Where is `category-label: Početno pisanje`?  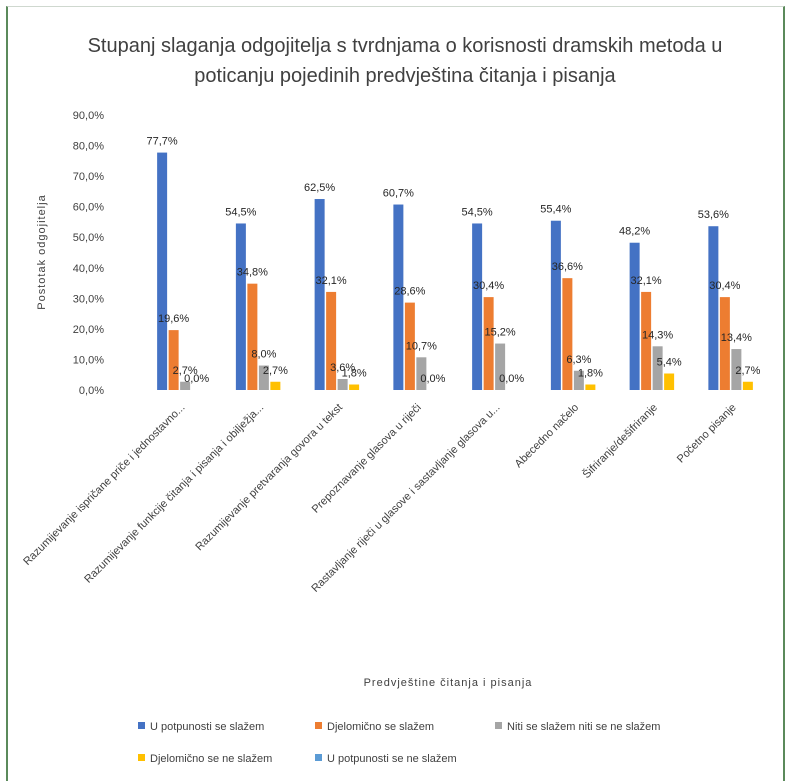 category-label: Početno pisanje is located at coordinates (707, 434).